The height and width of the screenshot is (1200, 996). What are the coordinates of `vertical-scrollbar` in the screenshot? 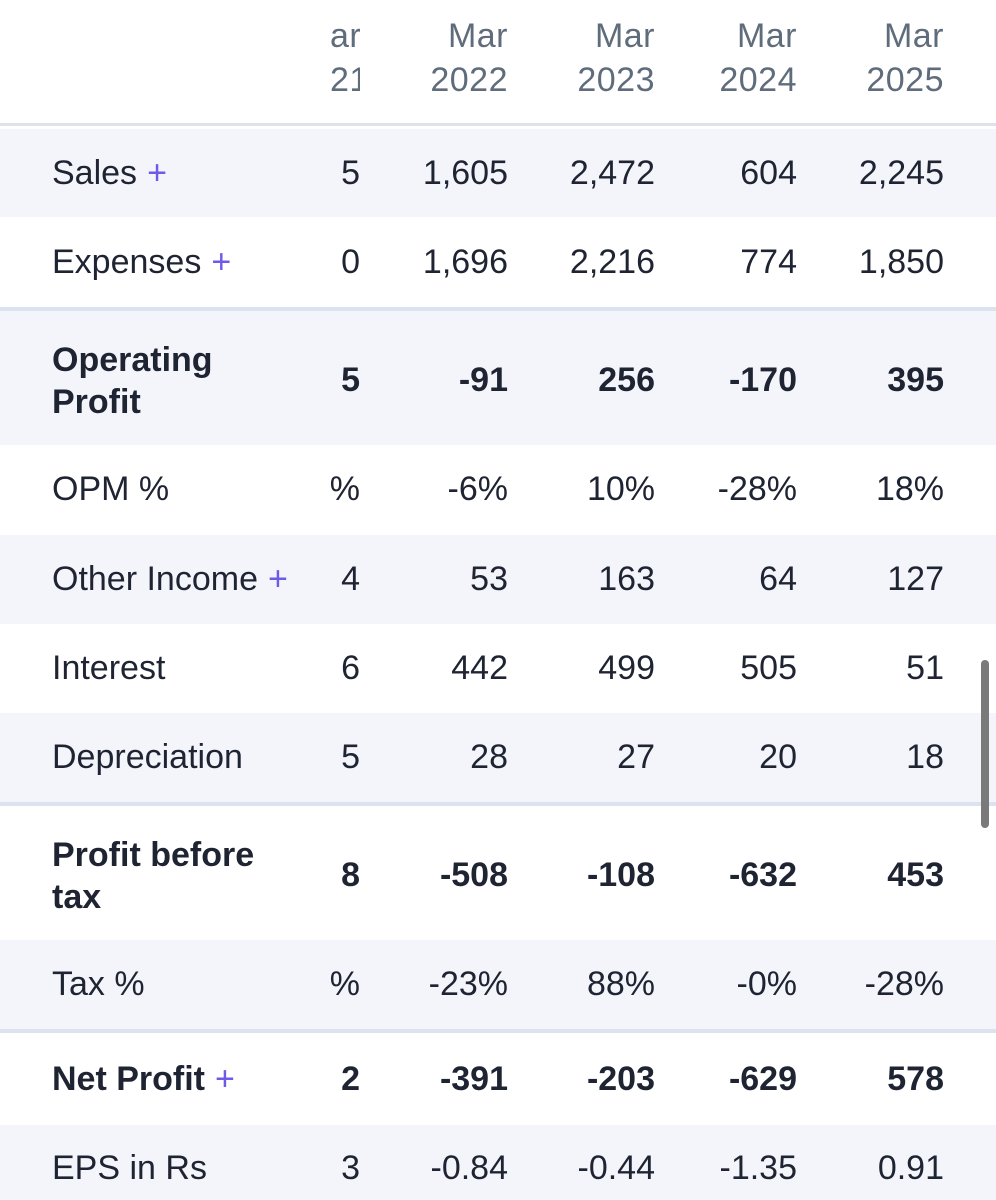 It's located at (985, 744).